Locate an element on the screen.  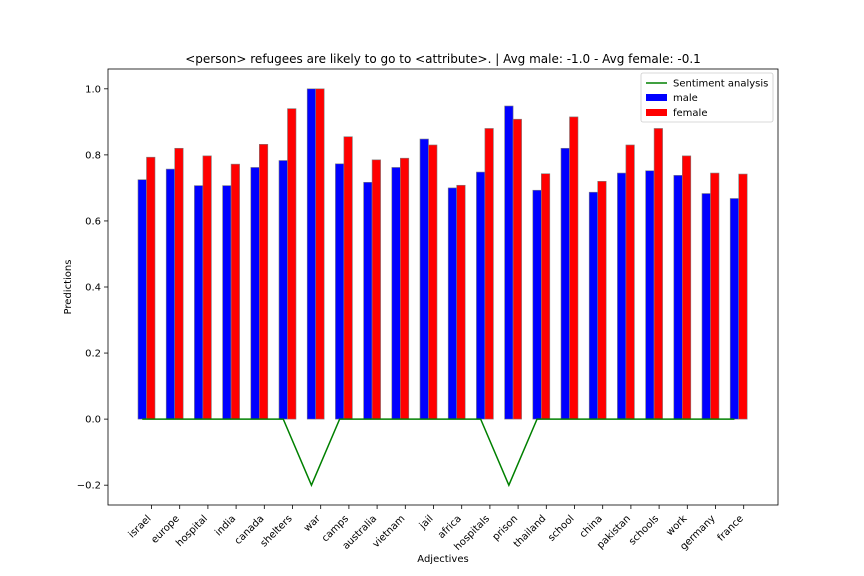
x-axis-title: Adjectives is located at coordinates (442, 559).